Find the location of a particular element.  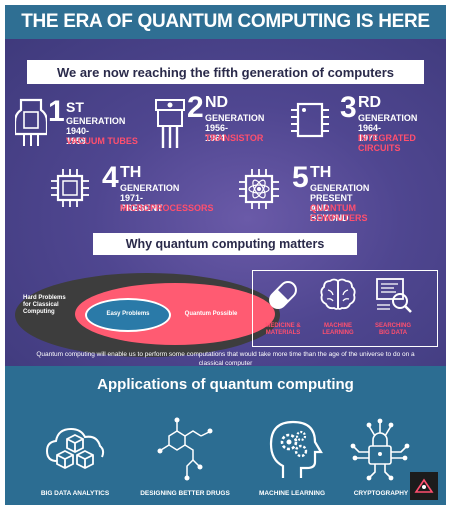

vacuum-tube-icon is located at coordinates (31, 122).